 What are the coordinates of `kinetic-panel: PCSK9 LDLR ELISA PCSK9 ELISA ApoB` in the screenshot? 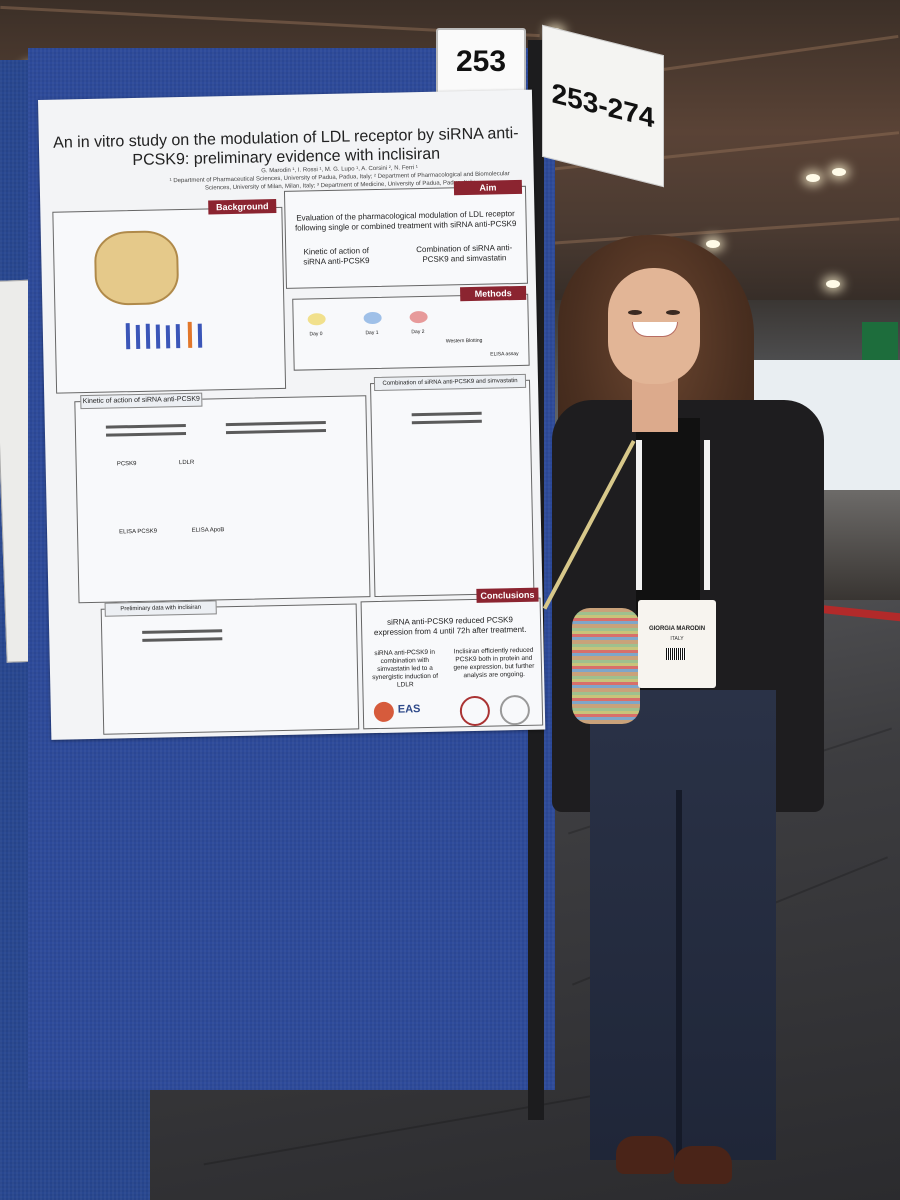 It's located at (222, 499).